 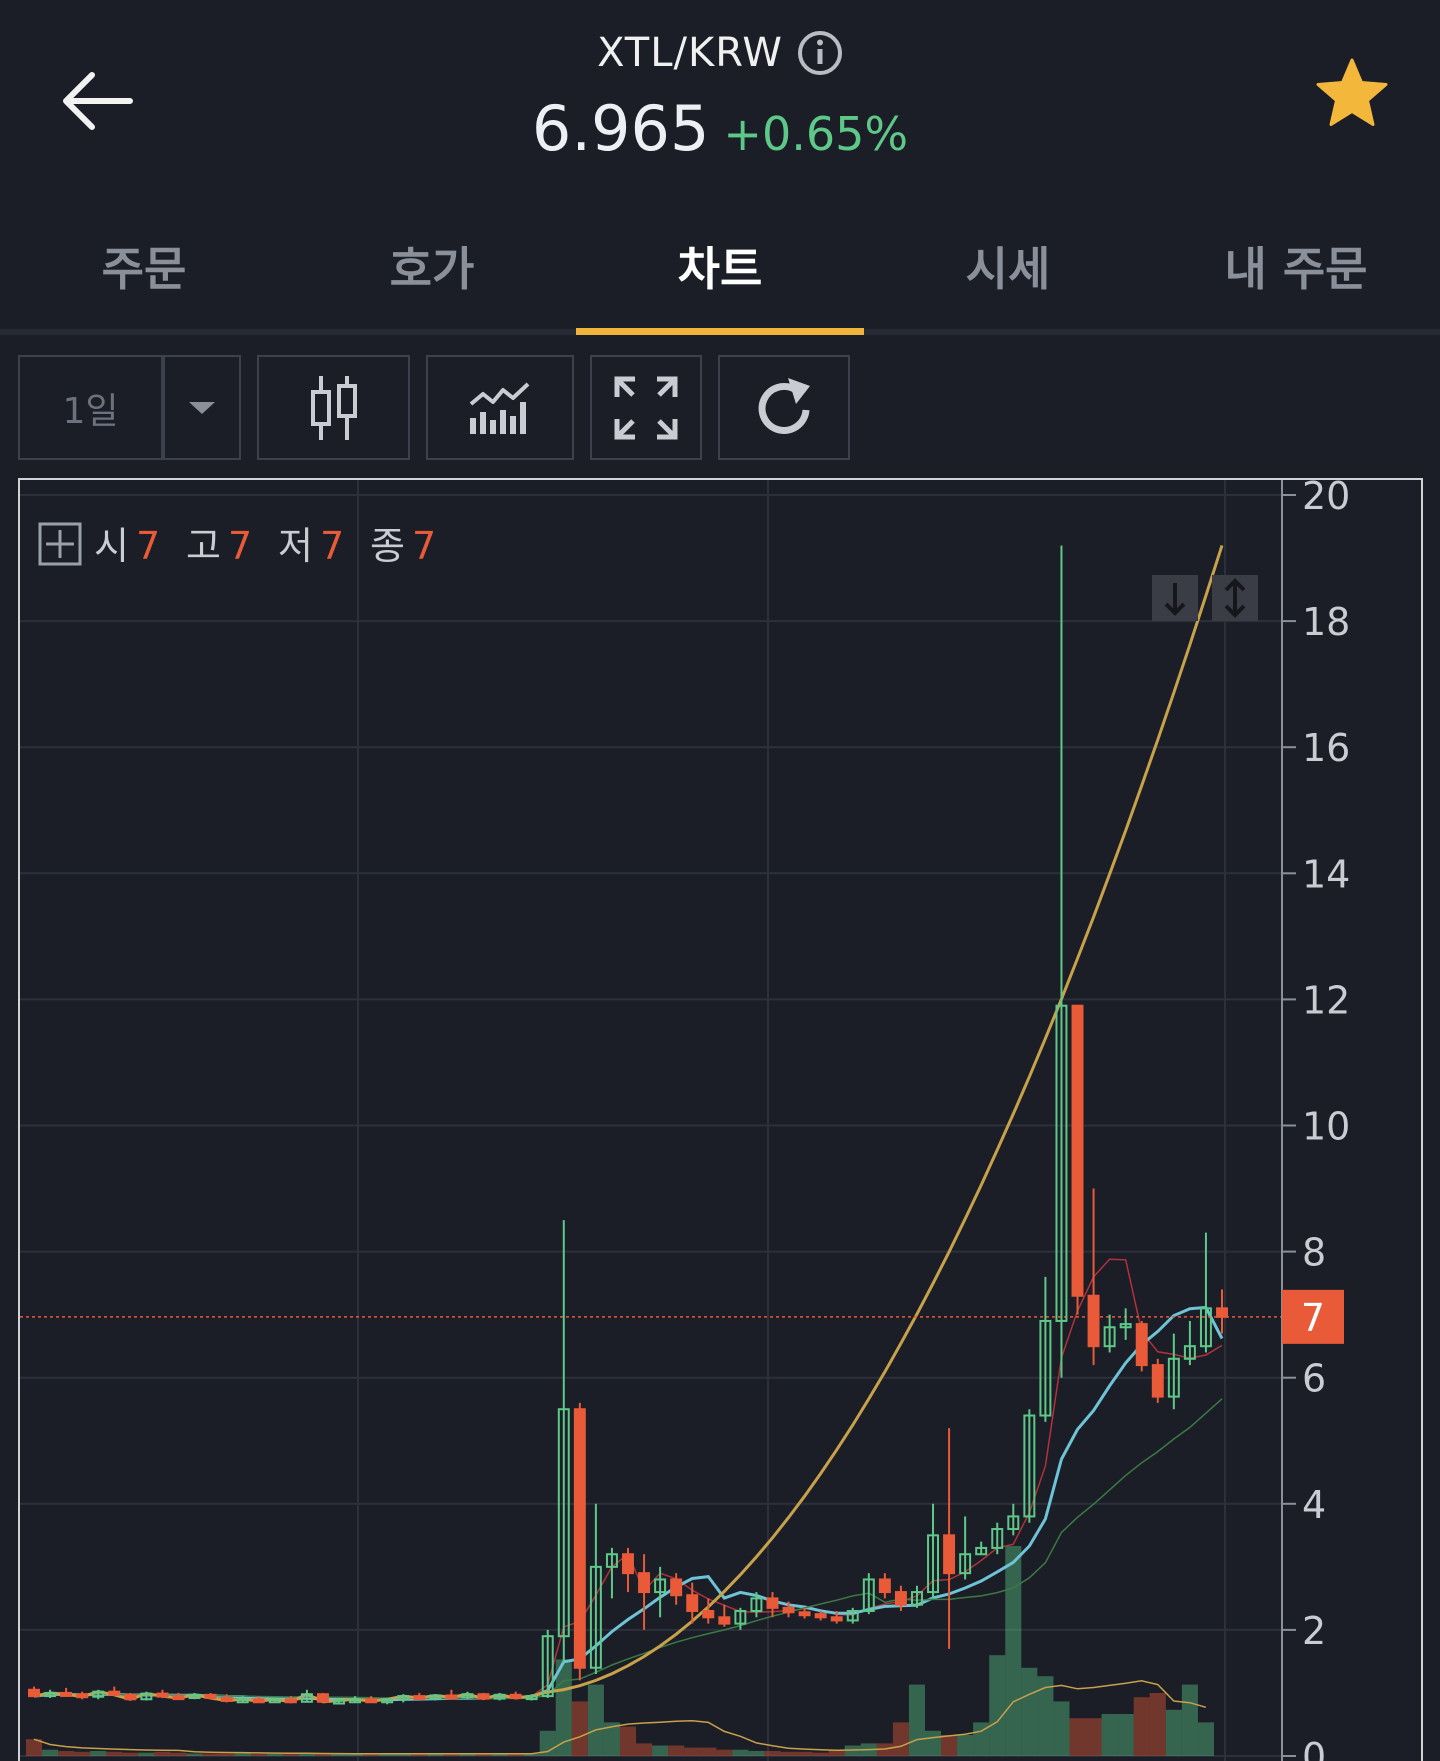 I want to click on axis-tick-label: 6, so click(x=1314, y=1379).